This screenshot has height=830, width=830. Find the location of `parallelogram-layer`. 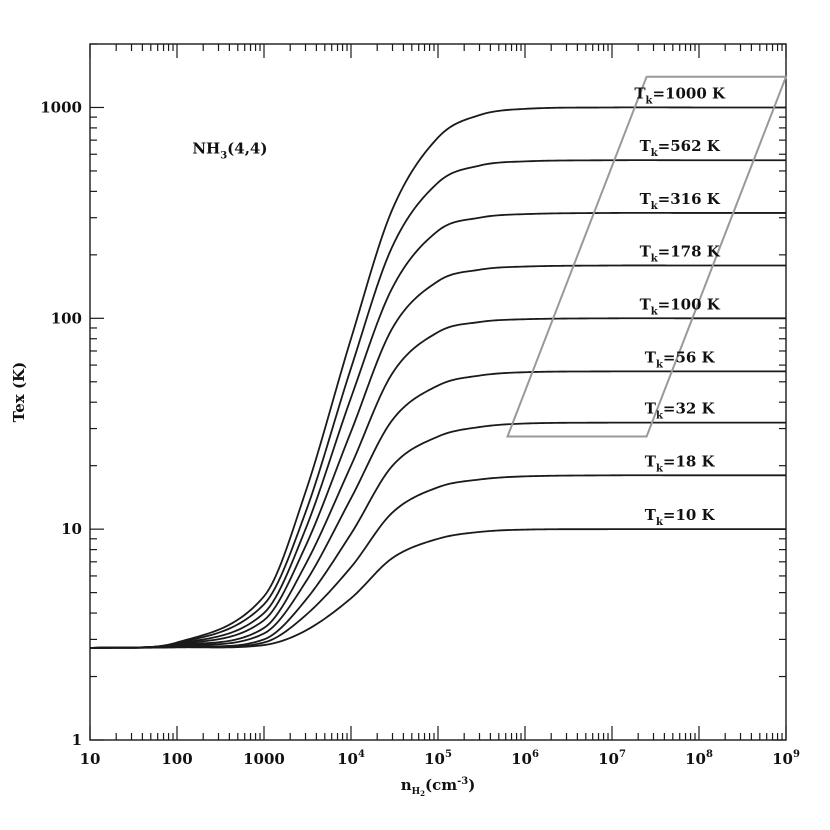

parallelogram-layer is located at coordinates (647, 256).